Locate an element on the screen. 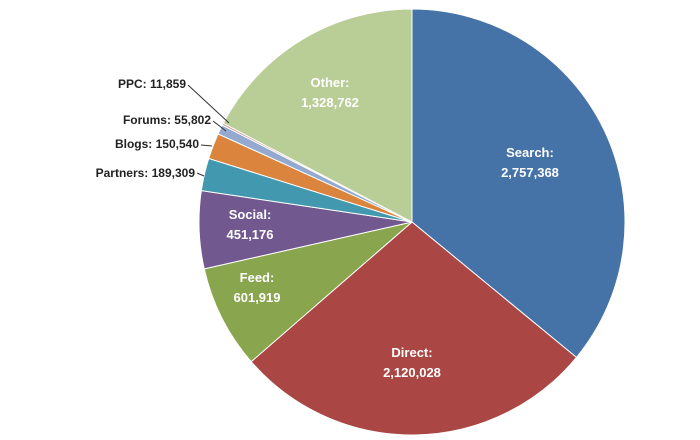 The height and width of the screenshot is (440, 700). slice-value-direct: 2,120,028 is located at coordinates (412, 372).